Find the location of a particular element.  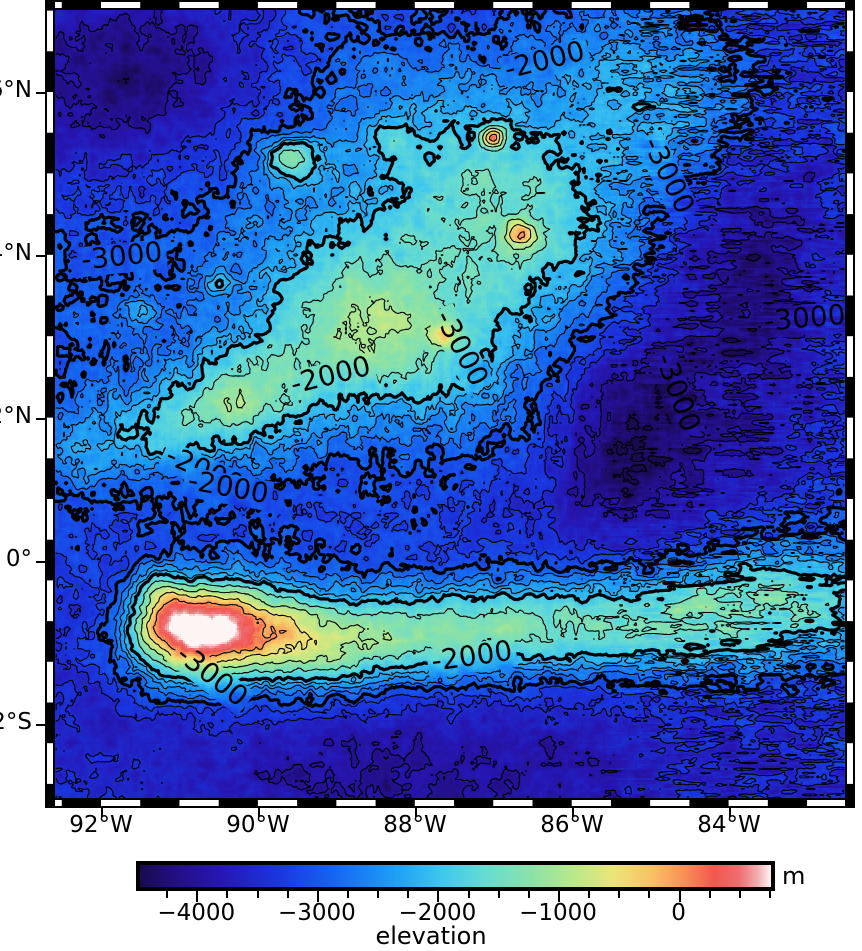

x-tick-label-0: 92°W is located at coordinates (101, 825).